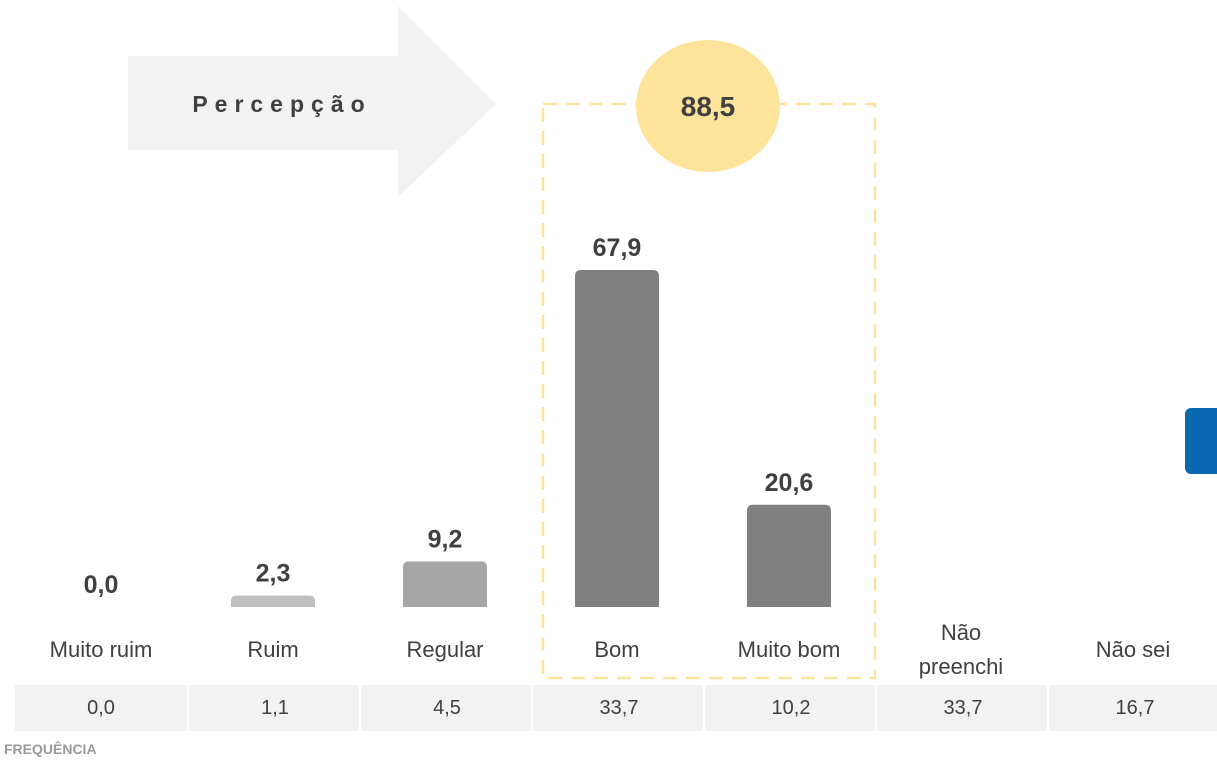  I want to click on frequency-cell: 4,5, so click(446, 708).